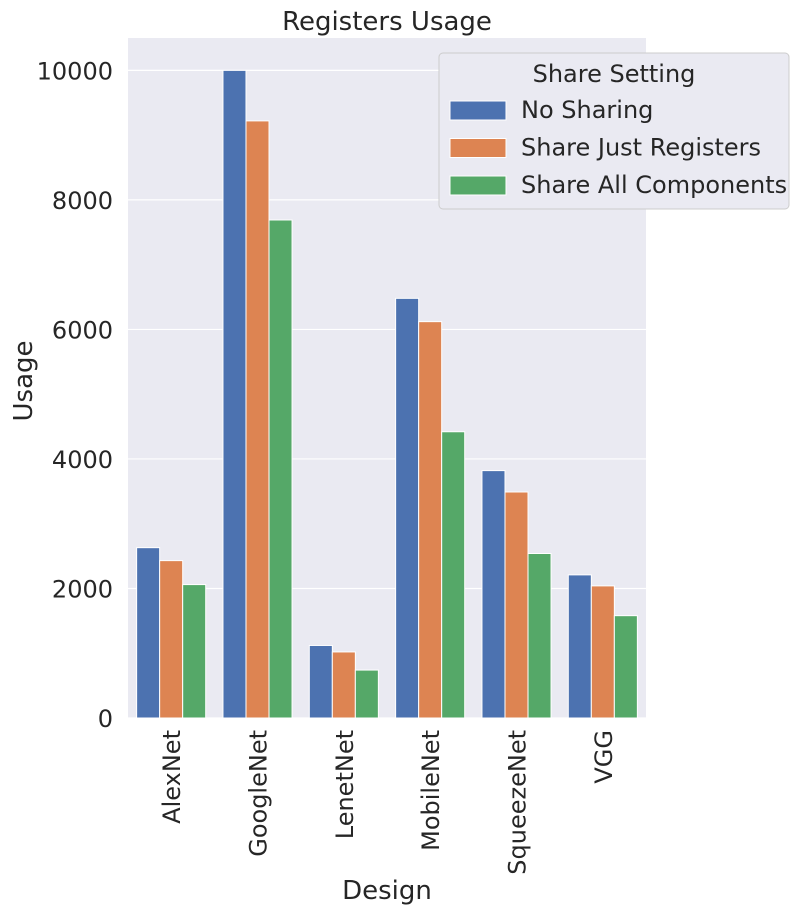 The width and height of the screenshot is (800, 920). Describe the element at coordinates (82, 201) in the screenshot. I see `y-tick-label-4: 8000` at that location.